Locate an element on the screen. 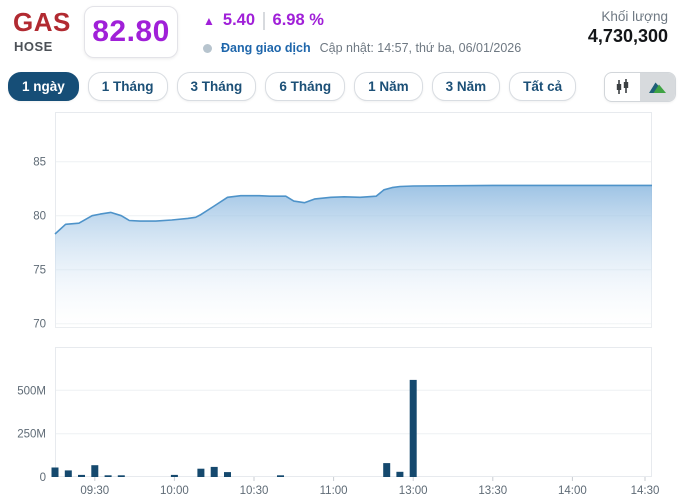 Image resolution: width=683 pixels, height=498 pixels. chart-type-toggle is located at coordinates (640, 87).